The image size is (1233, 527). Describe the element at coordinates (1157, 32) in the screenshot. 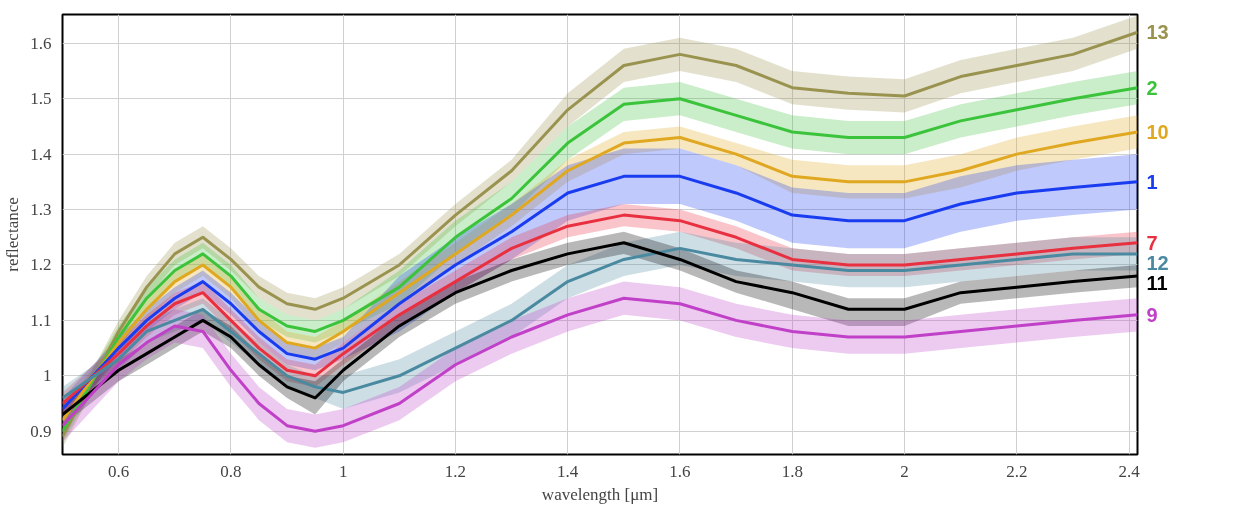

I see `series-label: 13` at that location.